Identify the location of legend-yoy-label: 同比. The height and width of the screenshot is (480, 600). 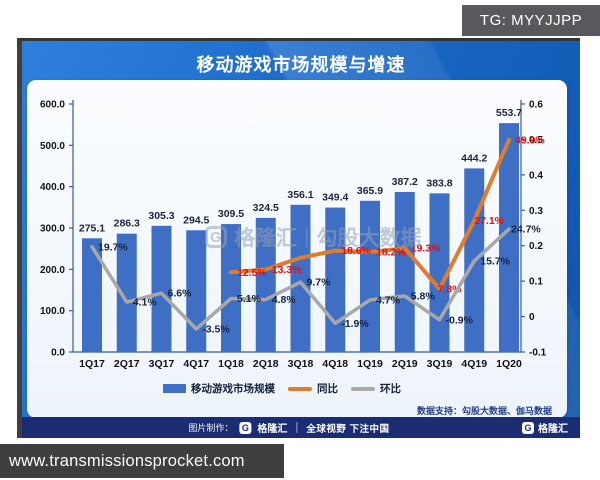
(327, 389).